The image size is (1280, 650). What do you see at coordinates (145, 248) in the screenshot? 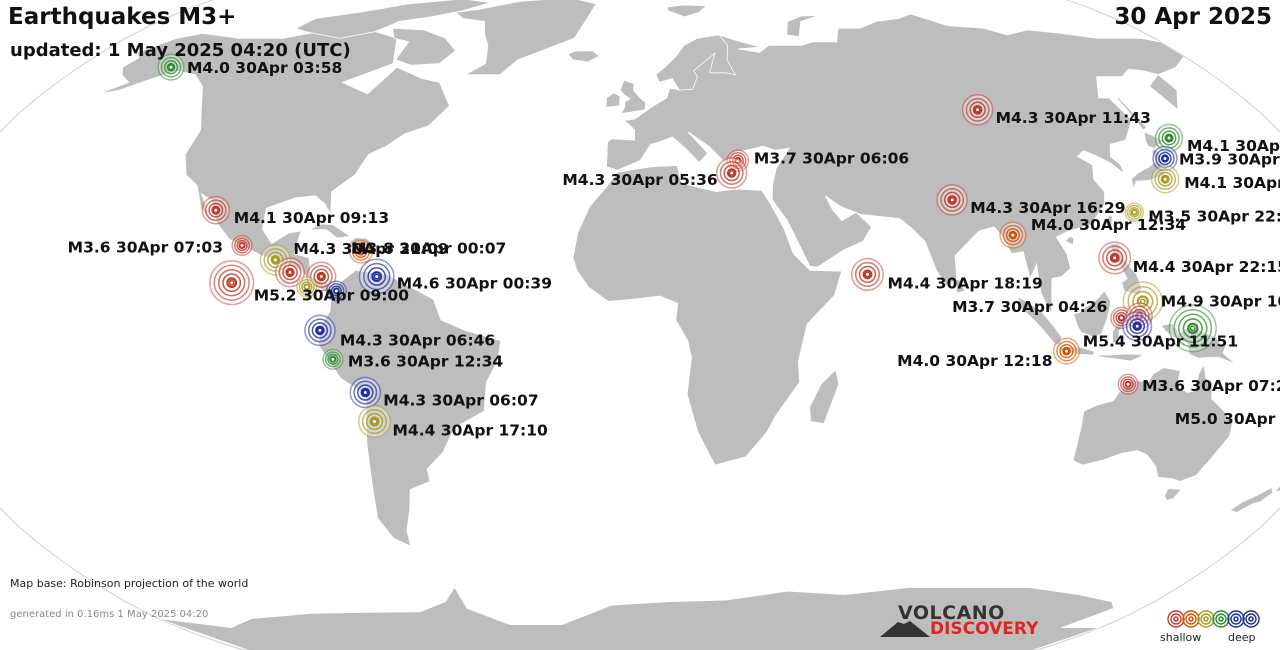
I see `earthquake-label: M3.6 30Apr 07:03` at bounding box center [145, 248].